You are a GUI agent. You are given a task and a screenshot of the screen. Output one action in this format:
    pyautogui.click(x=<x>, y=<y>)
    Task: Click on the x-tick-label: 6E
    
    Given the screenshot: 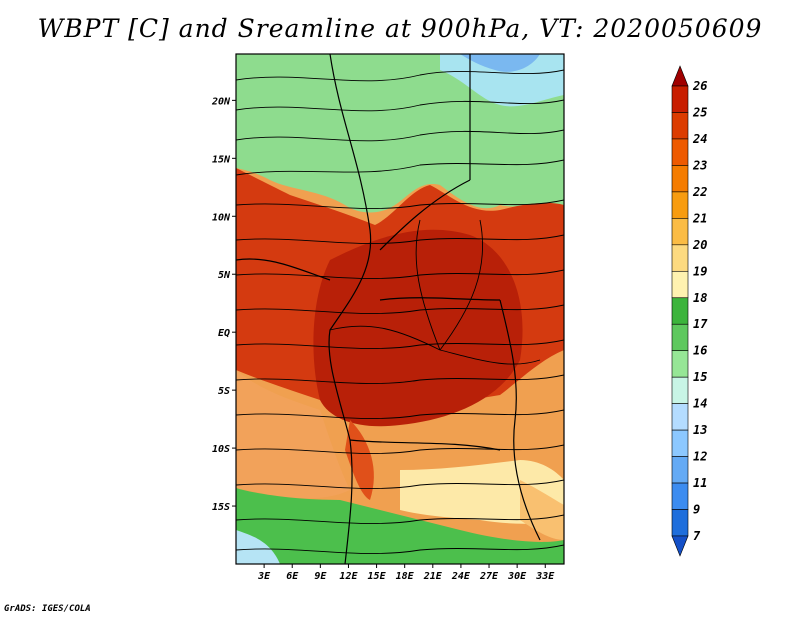 What is the action you would take?
    pyautogui.click(x=292, y=576)
    